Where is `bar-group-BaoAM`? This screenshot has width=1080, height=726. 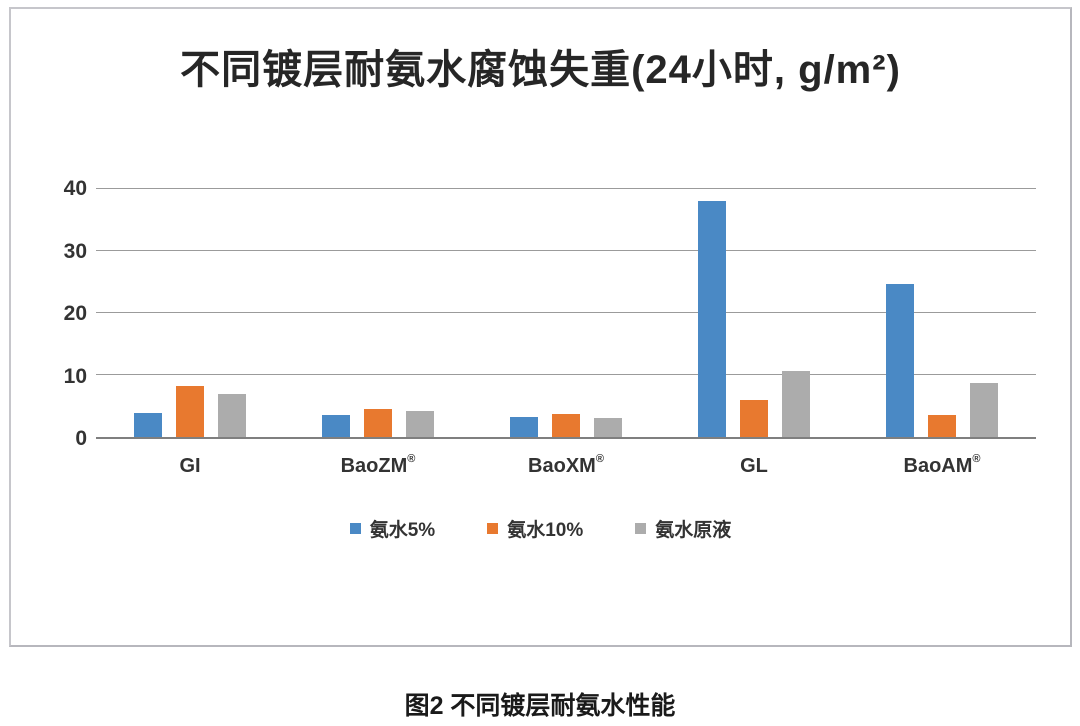
bar-group-BaoAM is located at coordinates (942, 313).